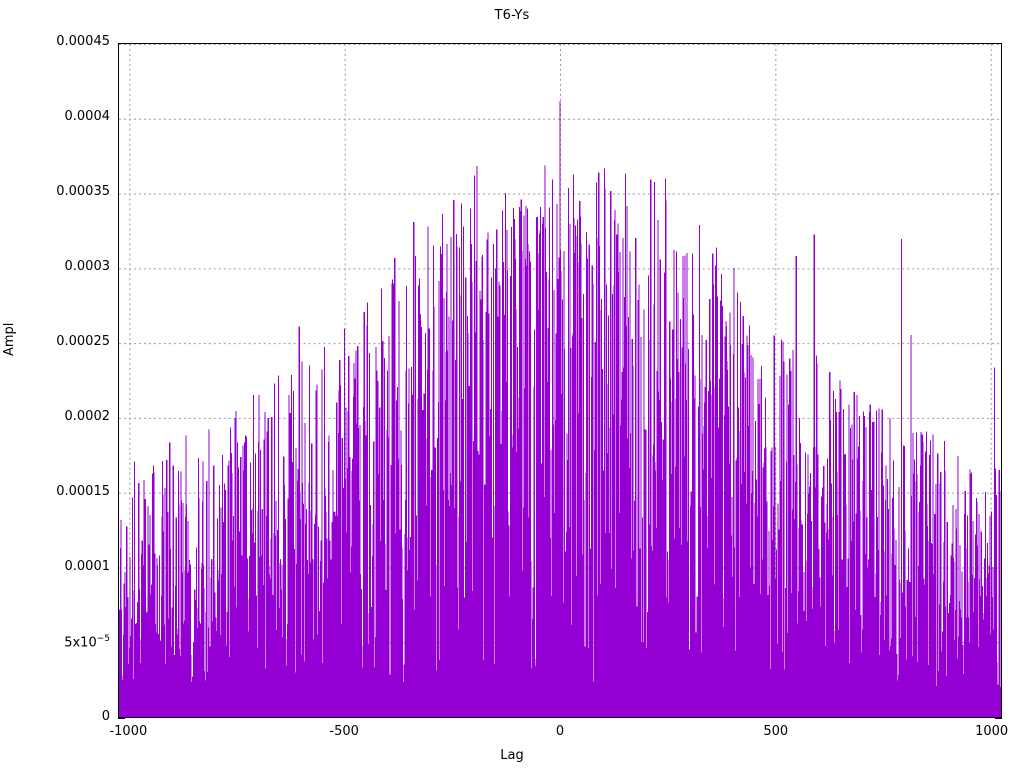  I want to click on y-tick-label: 0.0002, so click(87, 416).